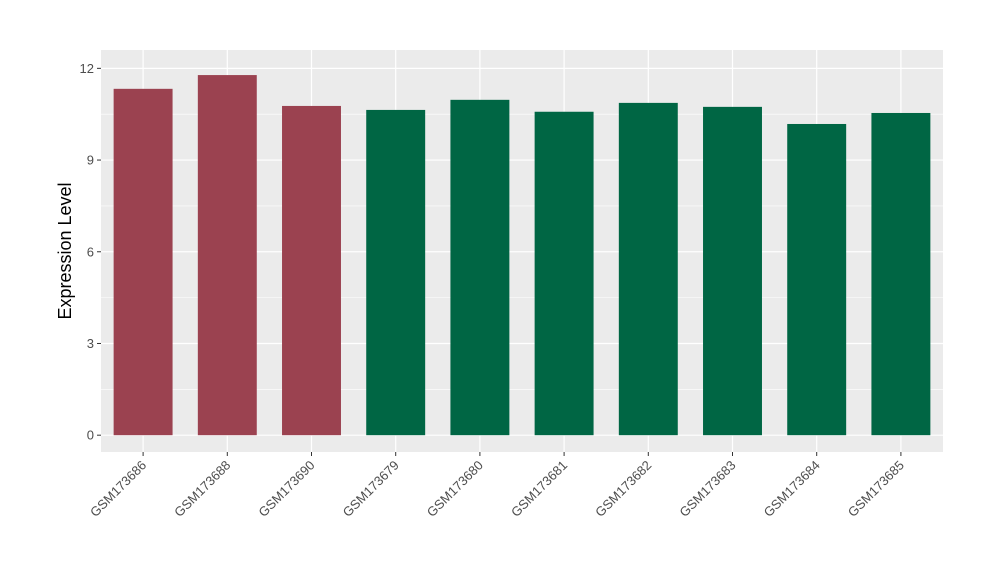  Describe the element at coordinates (732, 271) in the screenshot. I see `bar-GSM173683` at that location.